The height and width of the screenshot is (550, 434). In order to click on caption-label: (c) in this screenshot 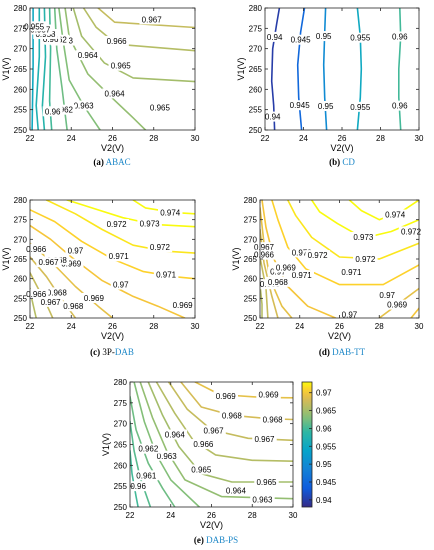, I will do `click(95, 352)`.